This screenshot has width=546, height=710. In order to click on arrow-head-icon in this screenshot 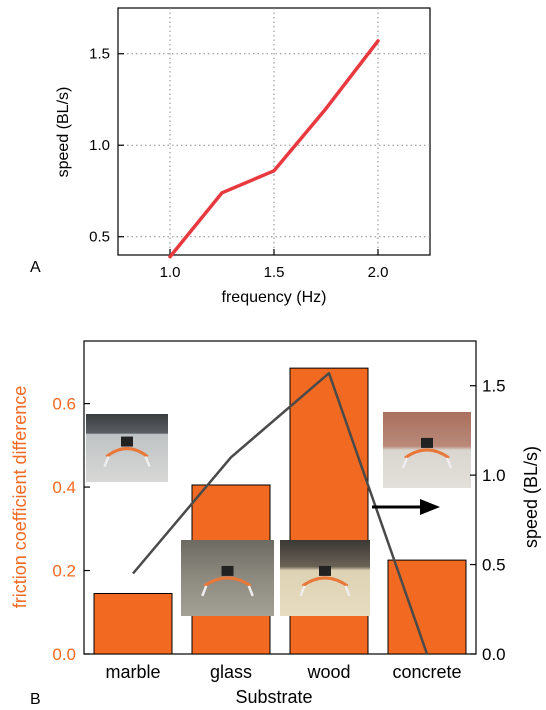, I will do `click(430, 507)`.